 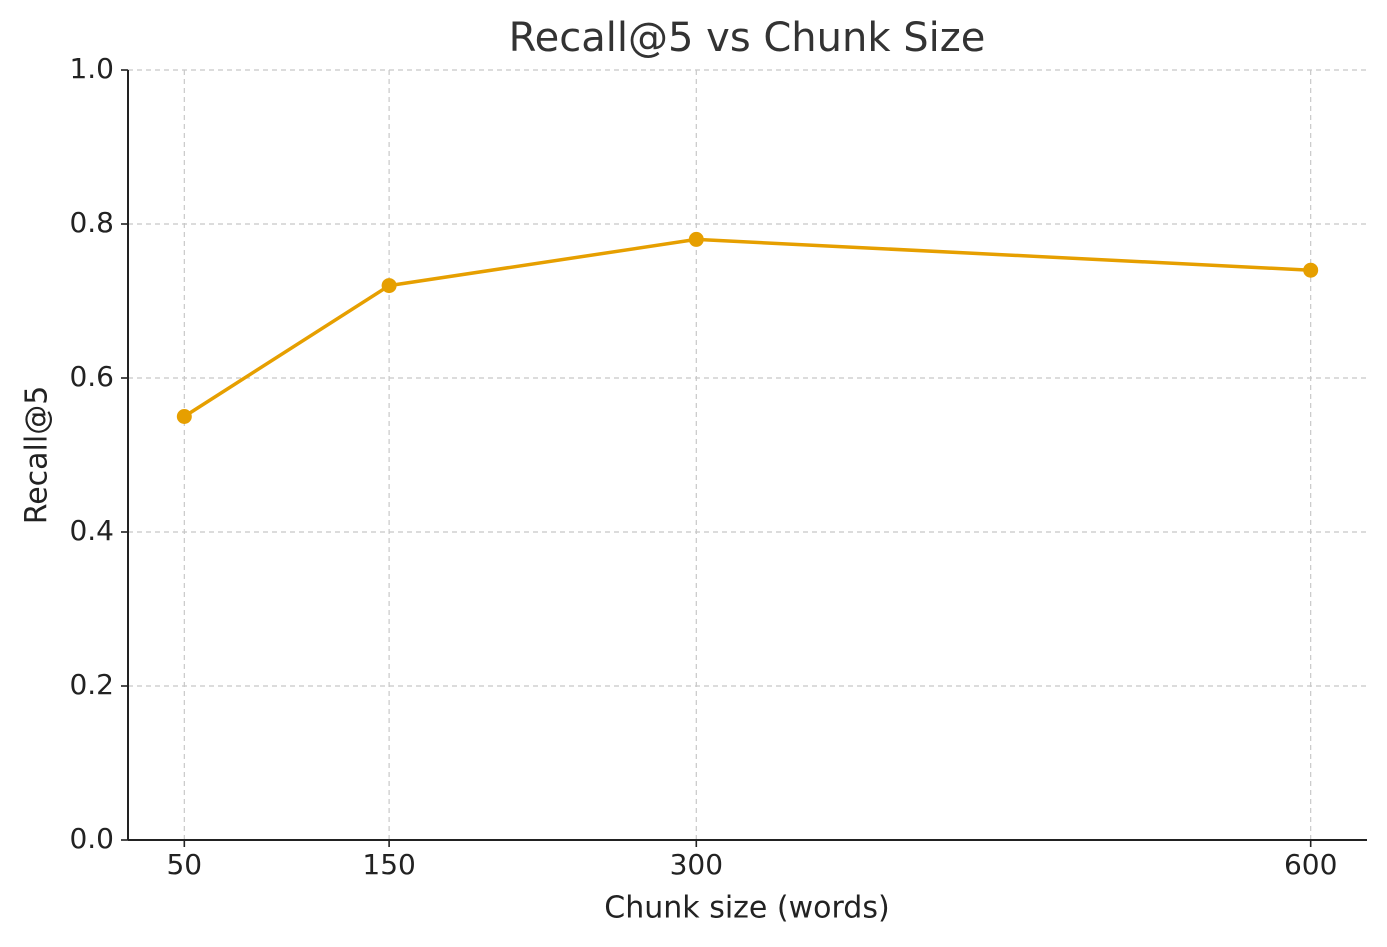 I want to click on y-tick-label: 0.4, so click(x=91, y=530).